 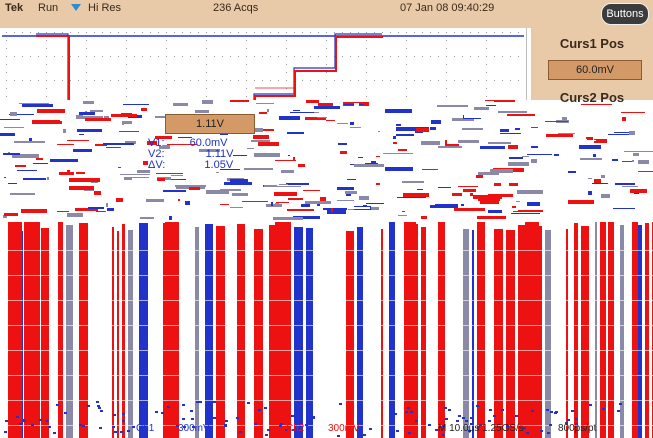 I want to click on ch1-waveform, so click(x=209, y=66).